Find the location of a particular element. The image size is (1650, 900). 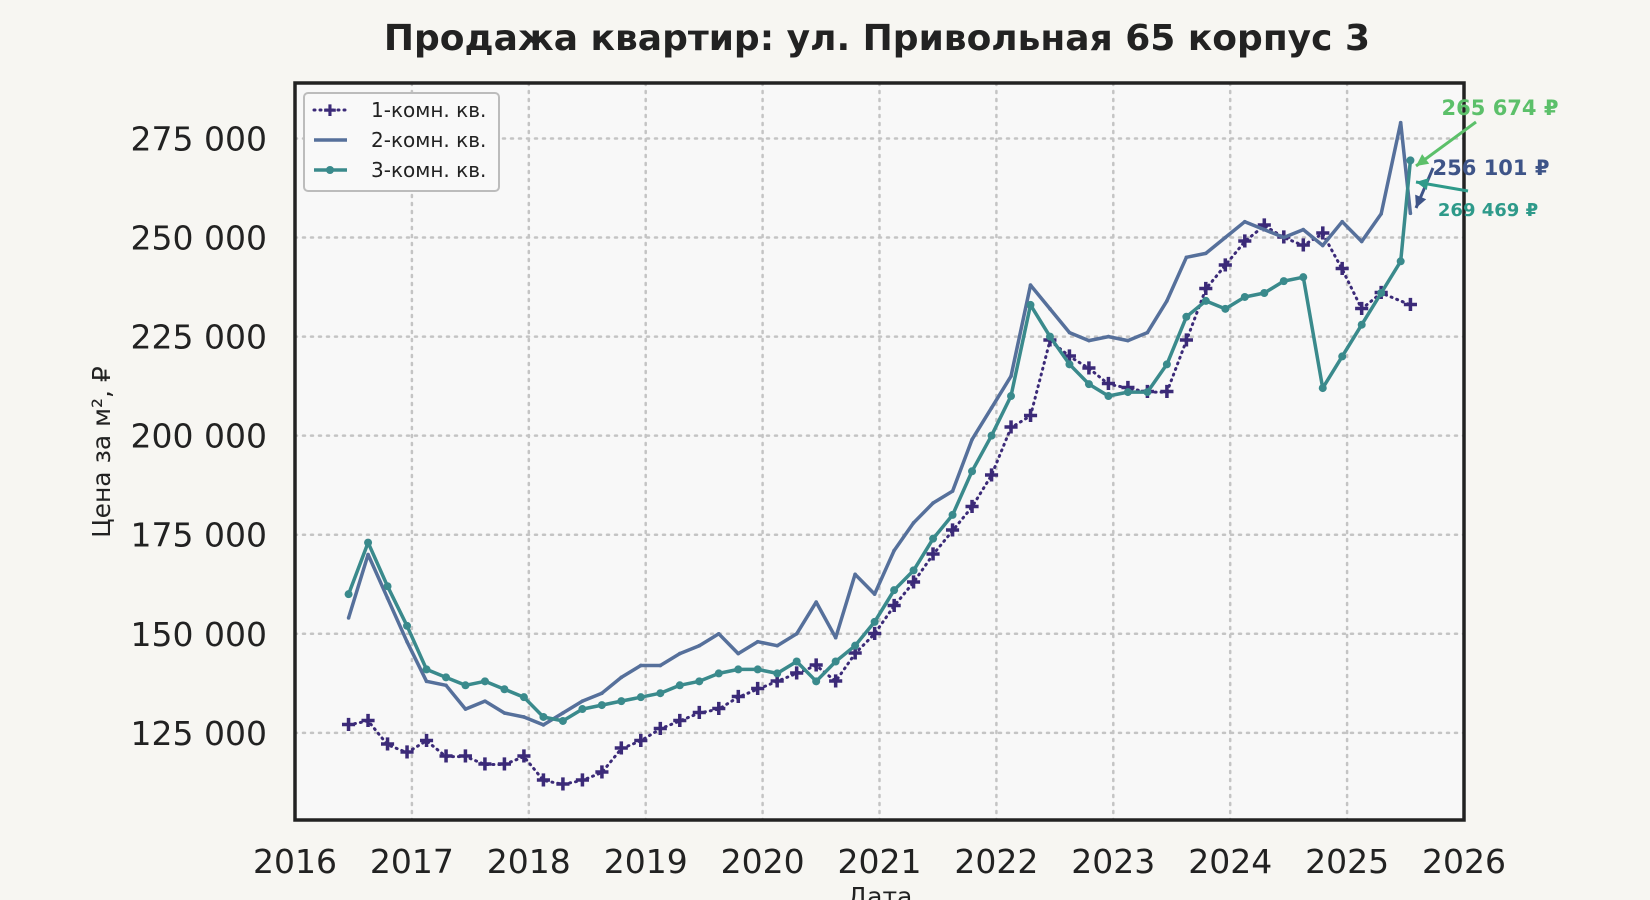

y-tick-label: 125 000 is located at coordinates (199, 733).